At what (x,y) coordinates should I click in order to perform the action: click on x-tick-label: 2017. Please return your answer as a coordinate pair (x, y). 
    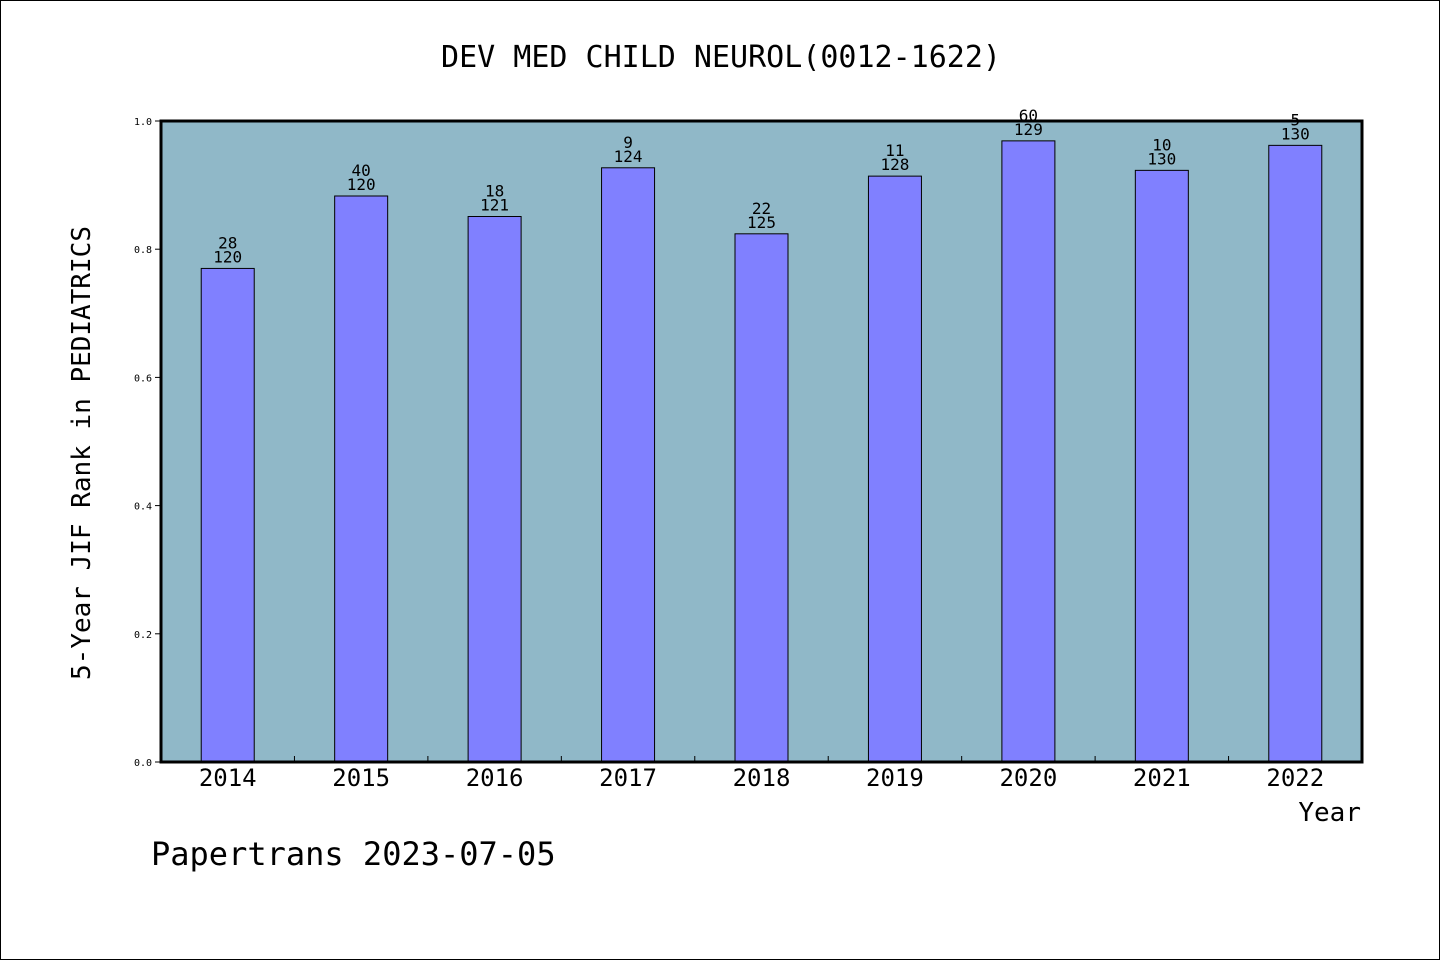
    Looking at the image, I should click on (628, 778).